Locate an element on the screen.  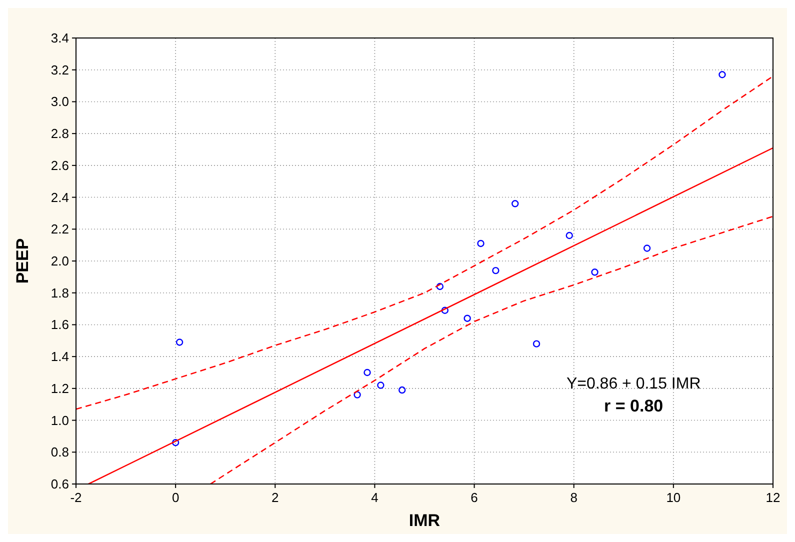
annotation: Y=0.86 + 0.15 IMR is located at coordinates (633, 383).